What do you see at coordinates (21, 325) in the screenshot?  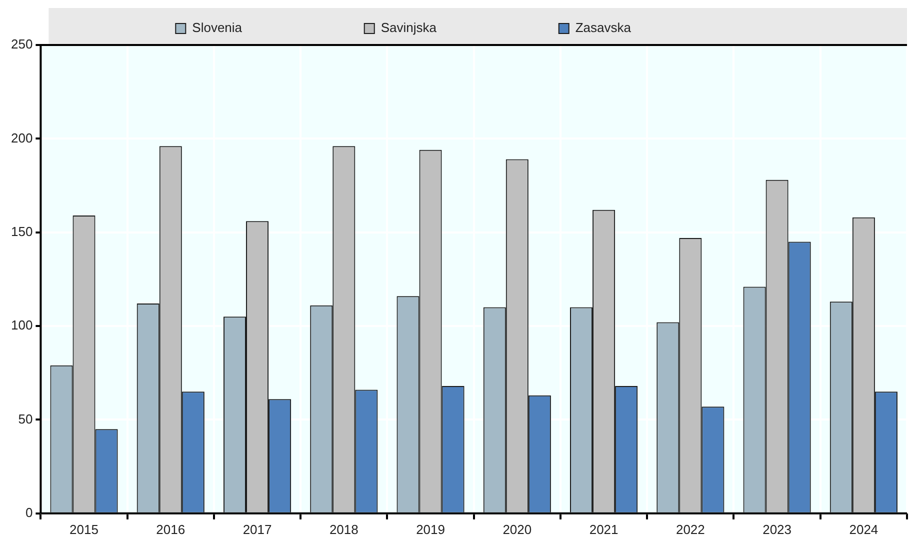 I see `y-tick-label: 100` at bounding box center [21, 325].